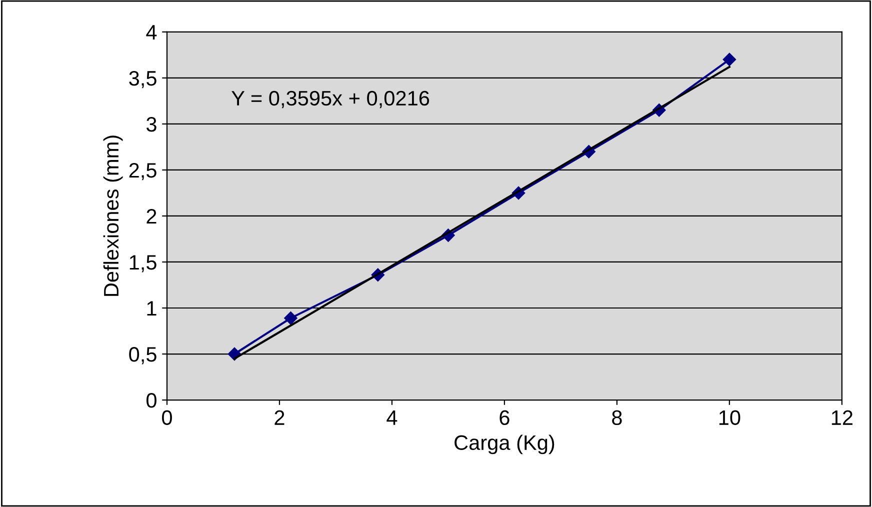 This screenshot has width=872, height=507. What do you see at coordinates (279, 417) in the screenshot?
I see `x-tick-label: 2` at bounding box center [279, 417].